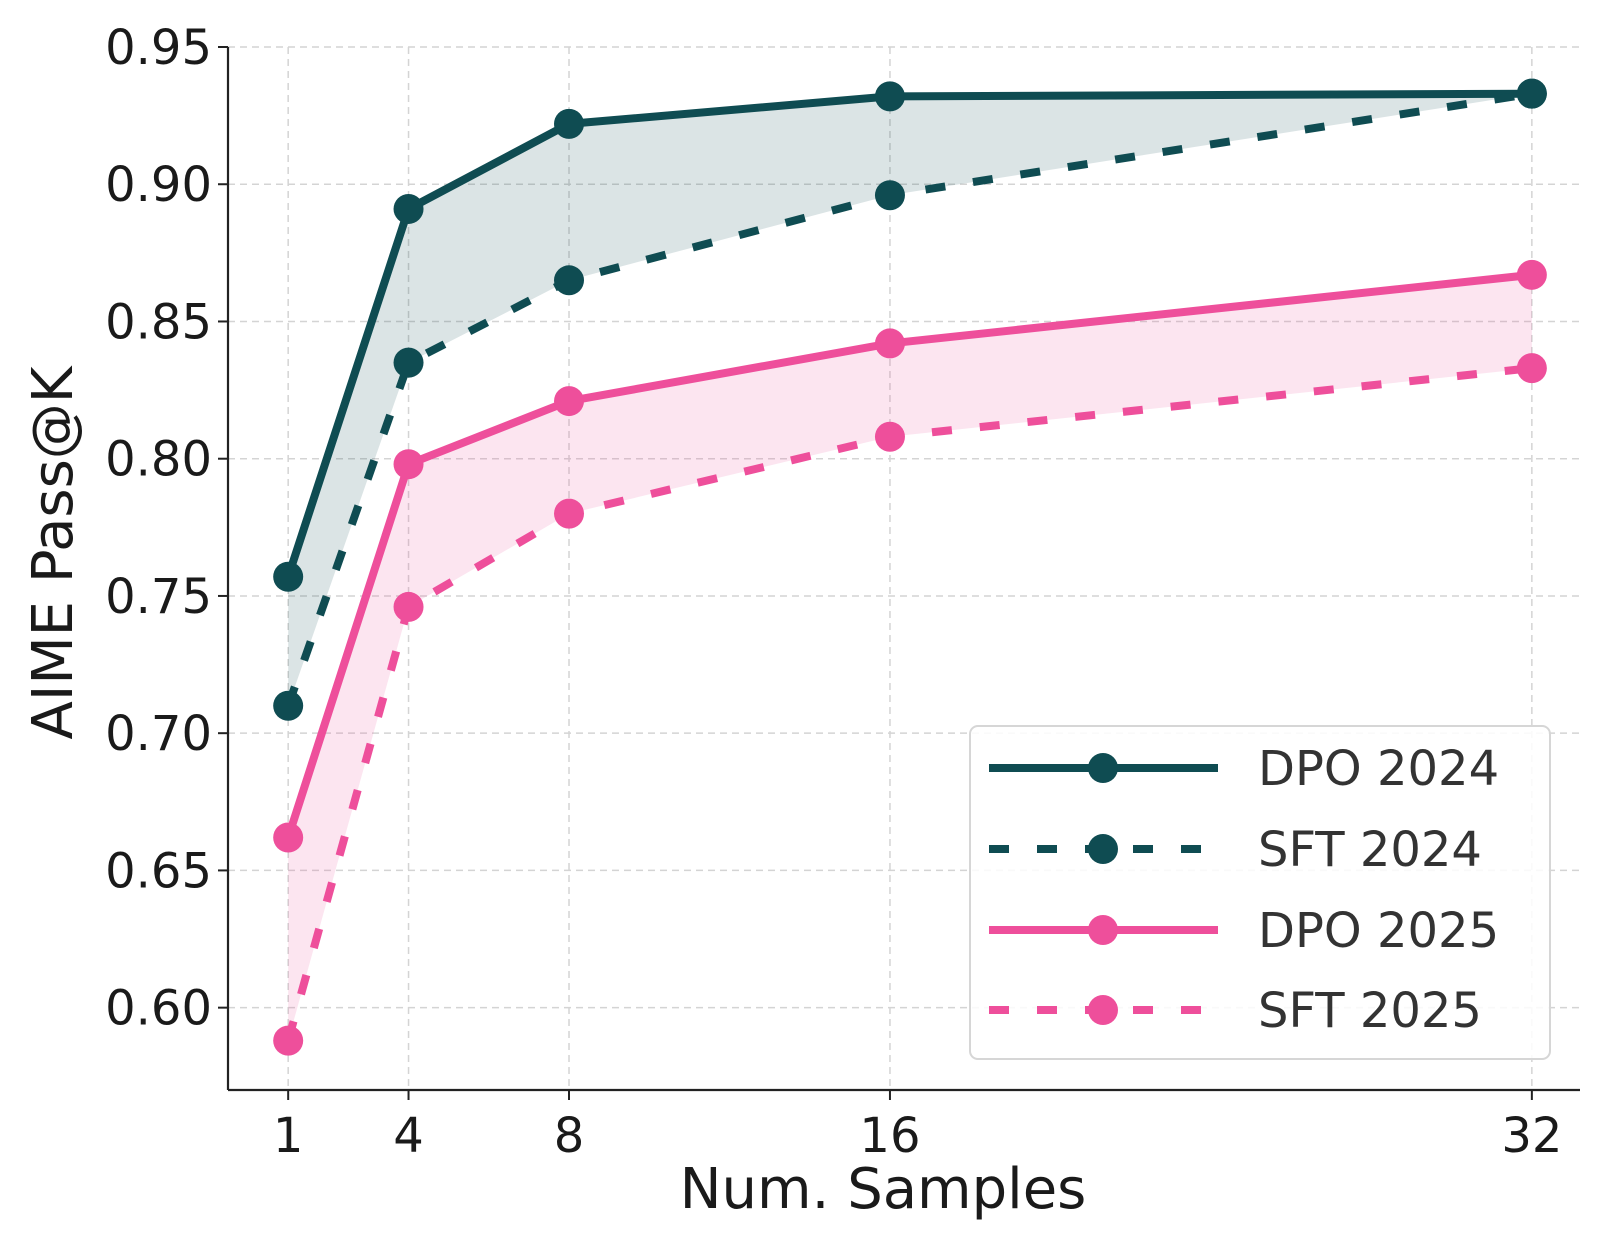  I want to click on y-tick-label: 0.70, so click(158, 734).